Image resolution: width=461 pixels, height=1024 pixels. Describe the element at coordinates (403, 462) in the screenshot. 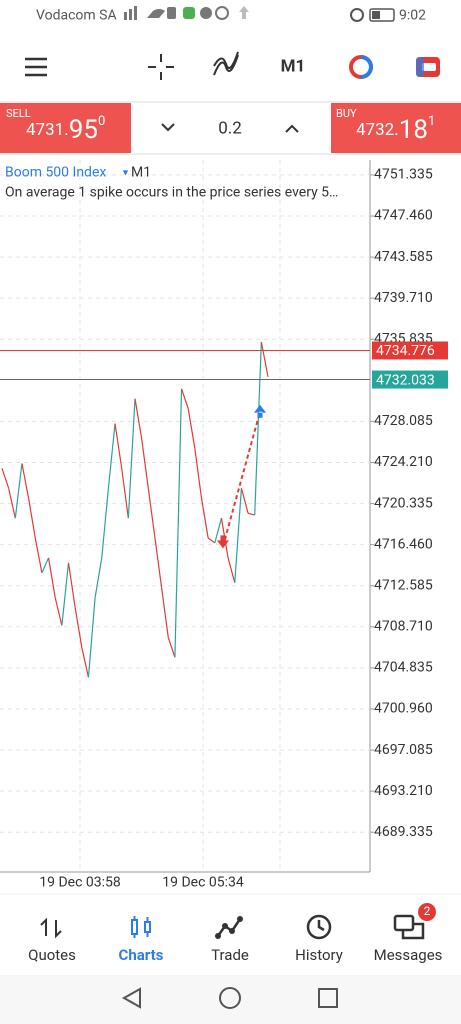

I see `y-tick-label: 4724.210` at that location.